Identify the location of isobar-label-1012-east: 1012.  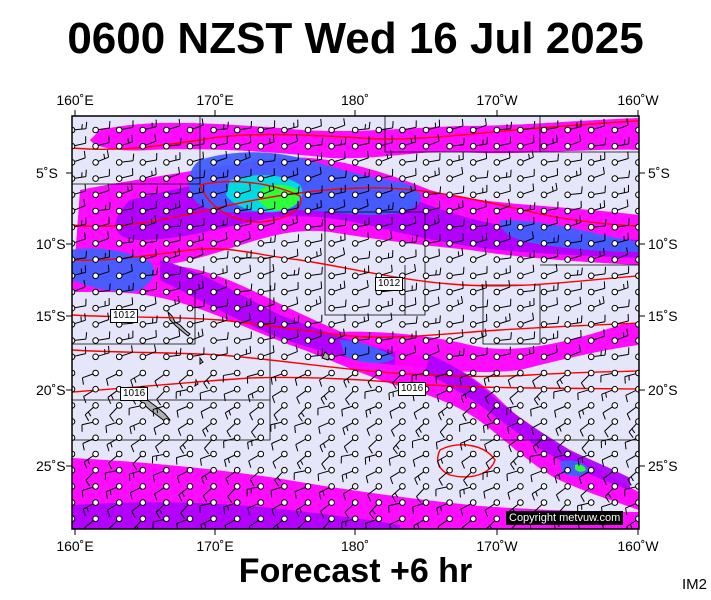
(389, 284).